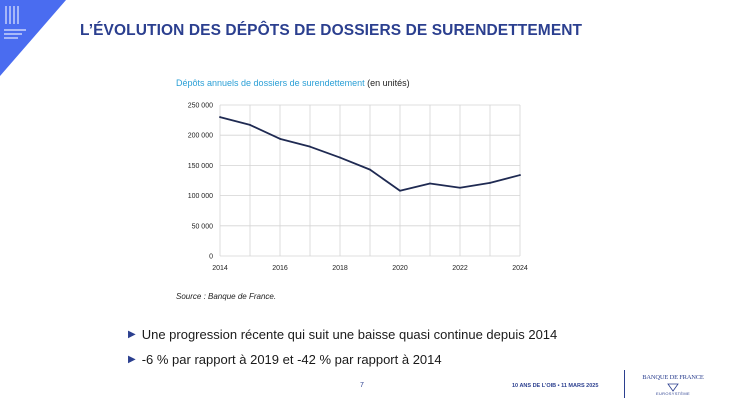 This screenshot has width=730, height=410. Describe the element at coordinates (460, 268) in the screenshot. I see `x-tick-label: 2022` at that location.